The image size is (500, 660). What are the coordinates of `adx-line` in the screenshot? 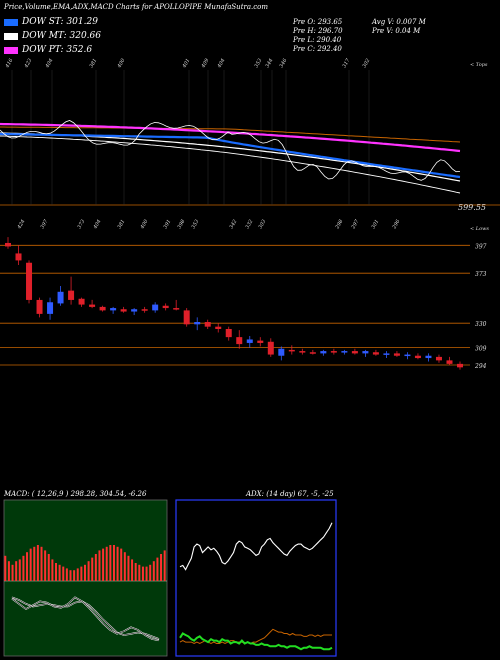 It's located at (256, 546).